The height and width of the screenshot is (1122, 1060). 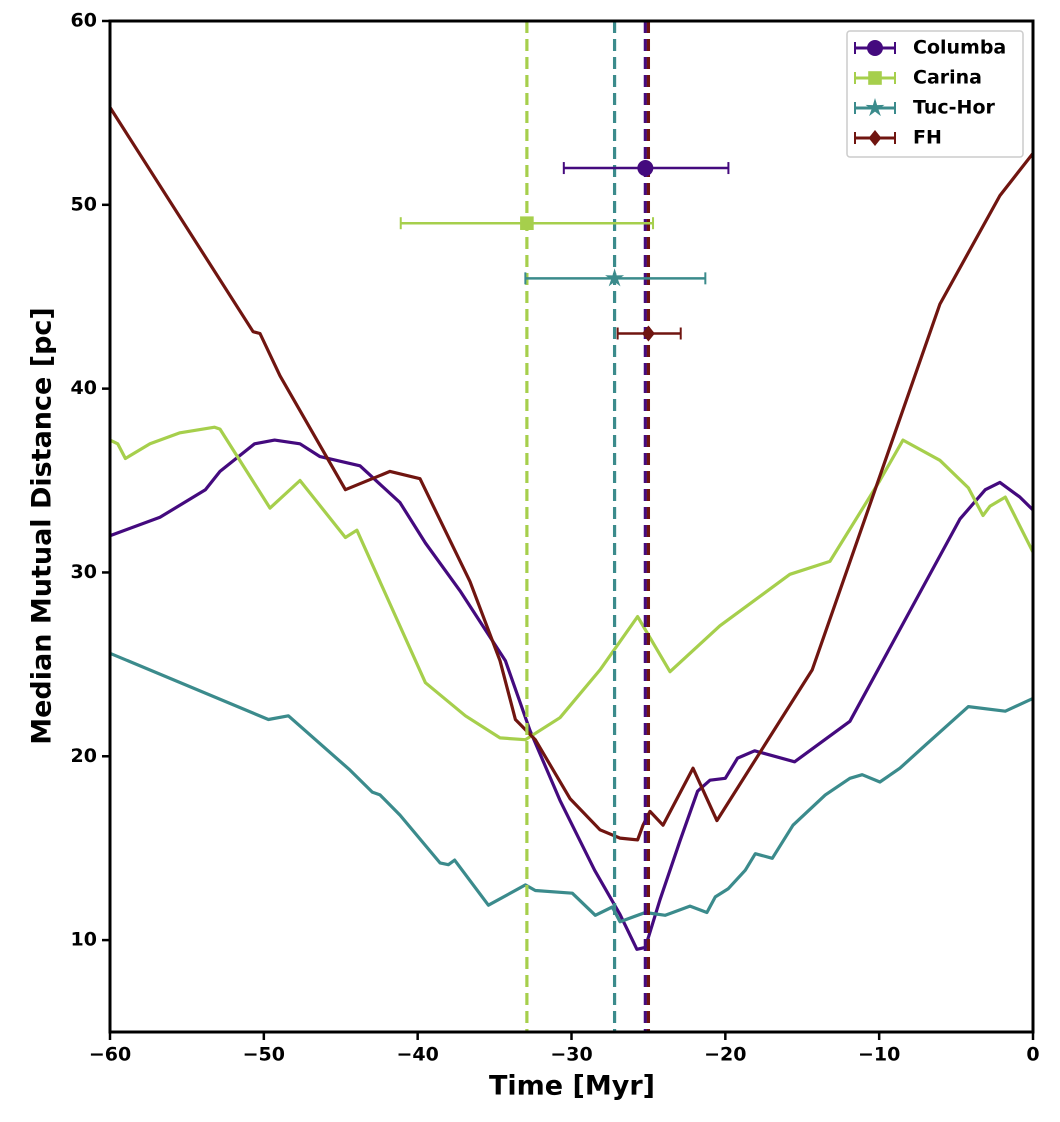 What do you see at coordinates (84, 940) in the screenshot?
I see `y-tick-label: 10` at bounding box center [84, 940].